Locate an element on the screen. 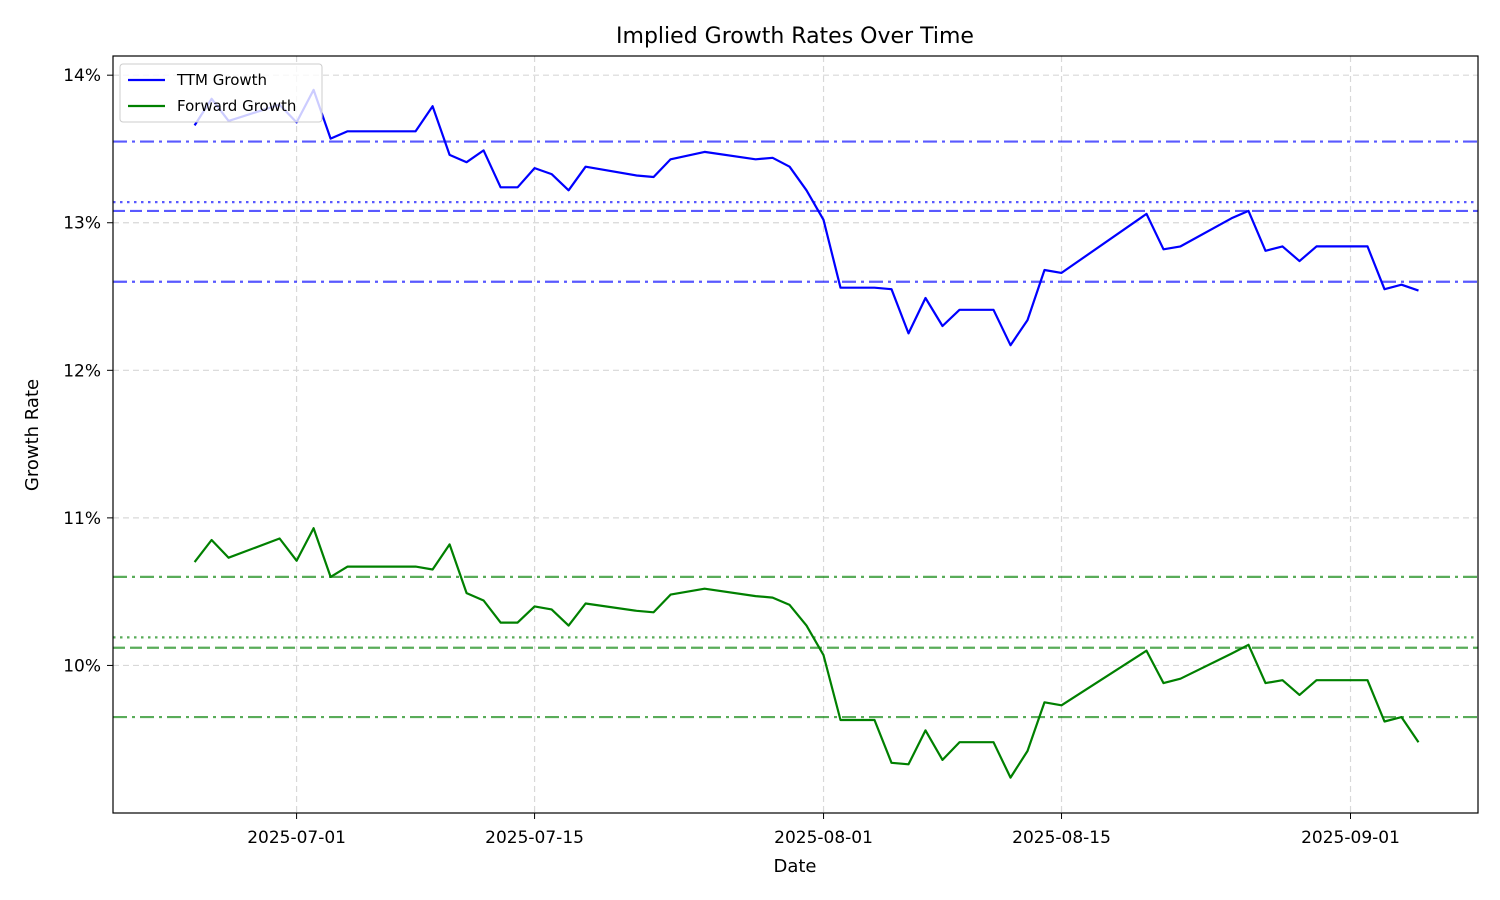  y-tick-label: 12% is located at coordinates (82, 371).